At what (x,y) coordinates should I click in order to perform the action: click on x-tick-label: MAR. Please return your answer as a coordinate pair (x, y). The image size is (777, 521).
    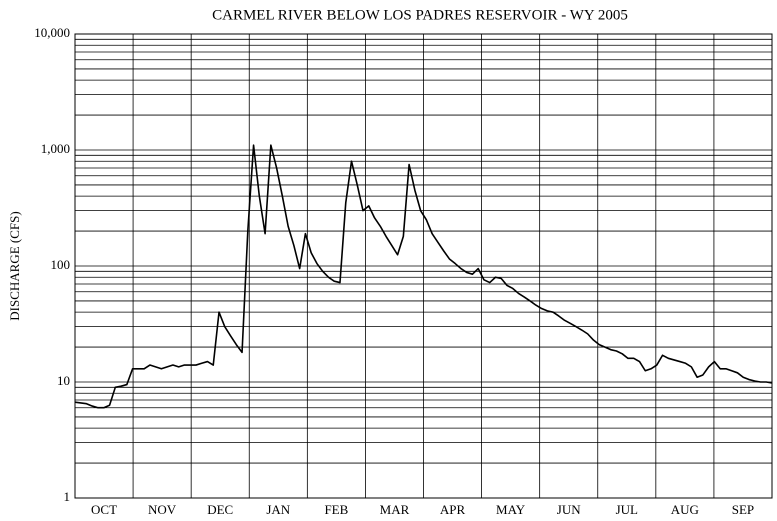
    Looking at the image, I should click on (395, 509).